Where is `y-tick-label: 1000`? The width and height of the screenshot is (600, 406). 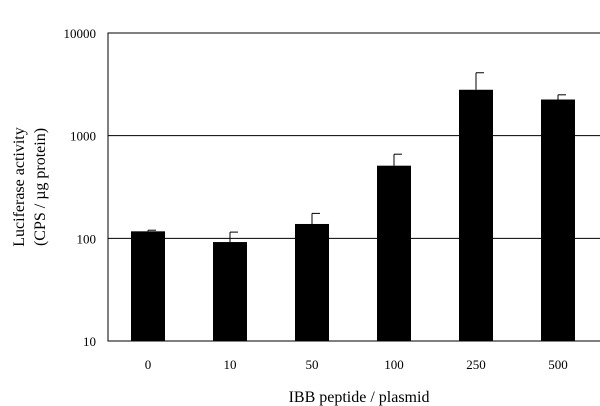
y-tick-label: 1000 is located at coordinates (83, 136).